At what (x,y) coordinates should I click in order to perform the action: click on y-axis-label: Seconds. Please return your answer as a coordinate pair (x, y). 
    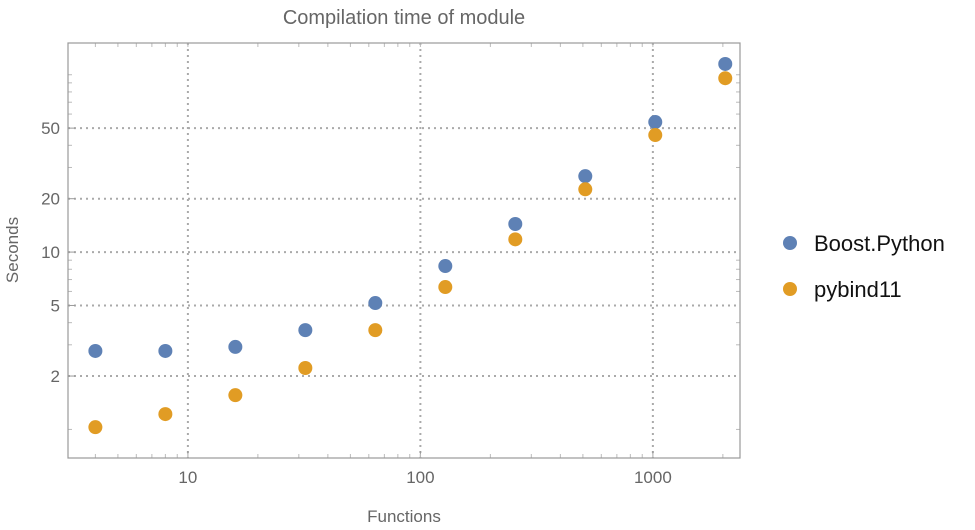
    Looking at the image, I should click on (12, 250).